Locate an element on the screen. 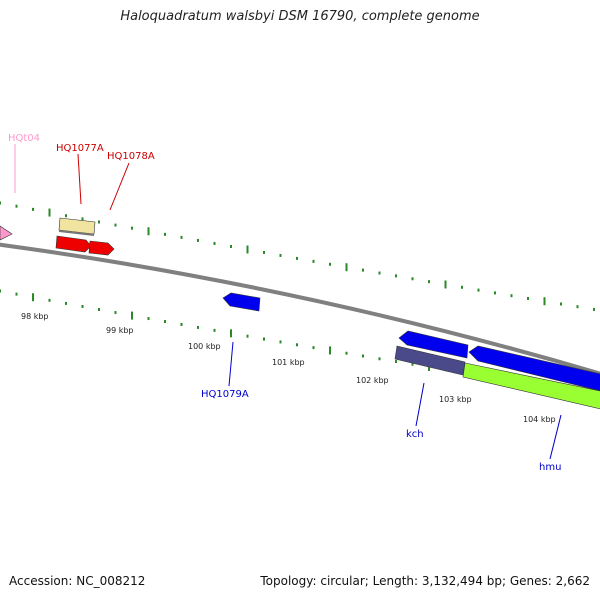 This screenshot has height=600, width=600. feature-label: HQt04 is located at coordinates (24, 138).